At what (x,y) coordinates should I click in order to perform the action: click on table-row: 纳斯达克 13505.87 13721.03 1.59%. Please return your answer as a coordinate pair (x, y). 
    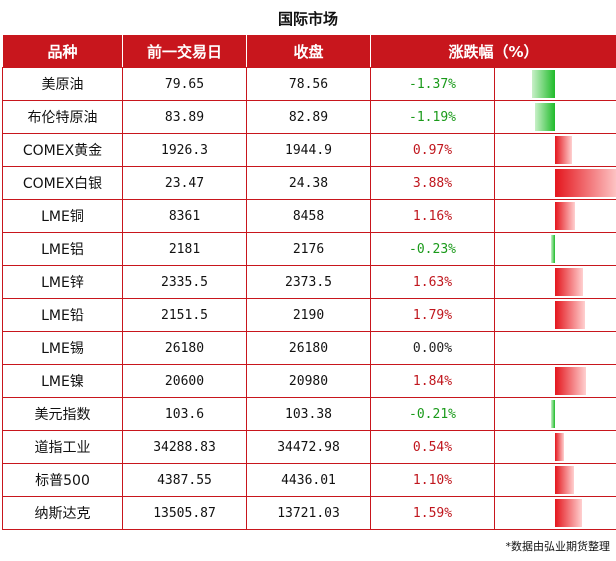
    Looking at the image, I should click on (309, 513).